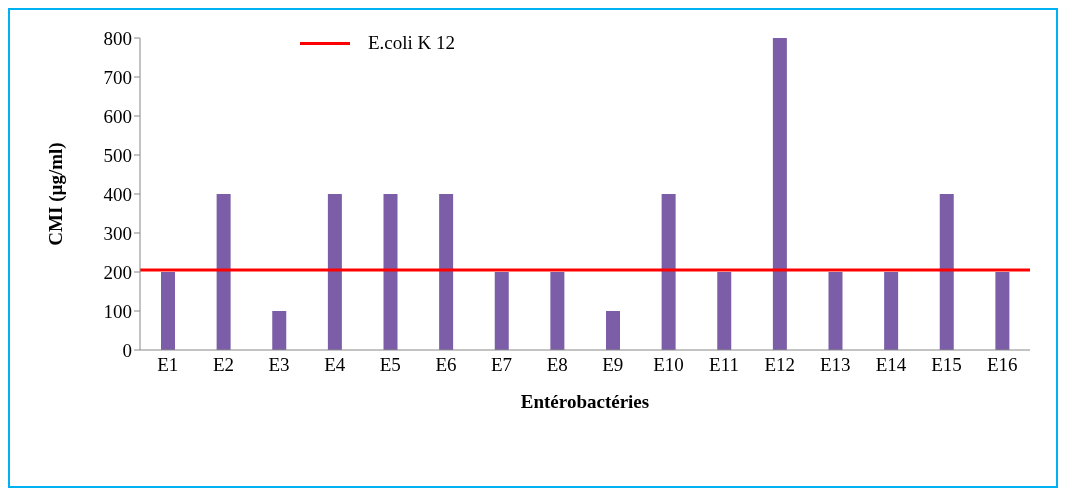 This screenshot has width=1070, height=499. Describe the element at coordinates (117, 272) in the screenshot. I see `y-tick-label: 200` at that location.